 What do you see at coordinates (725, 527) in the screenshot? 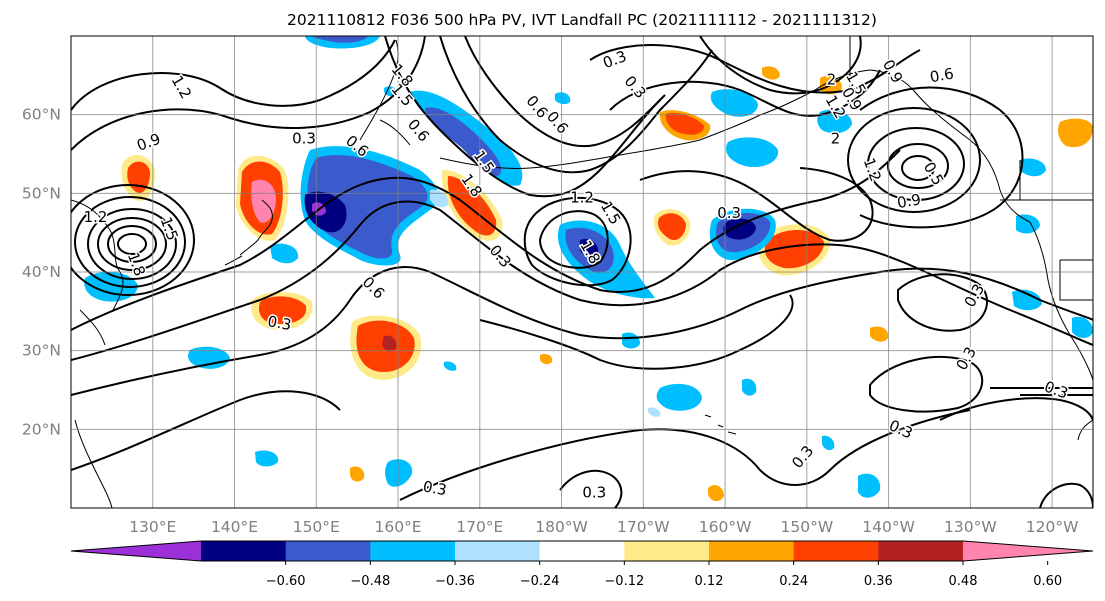
I see `lon-tick-label: 160°W` at bounding box center [725, 527].